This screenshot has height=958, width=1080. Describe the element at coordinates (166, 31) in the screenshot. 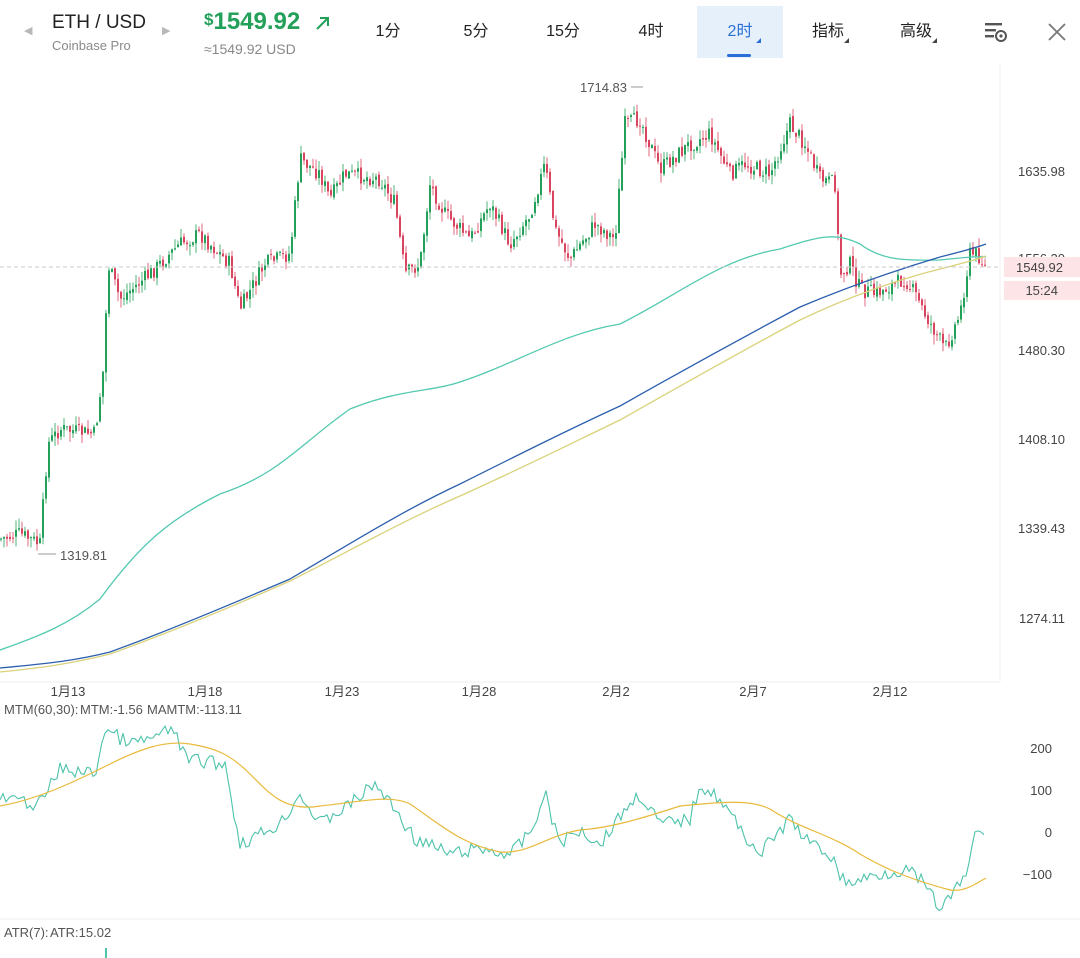

I see `next-pair-icon: ▶` at that location.